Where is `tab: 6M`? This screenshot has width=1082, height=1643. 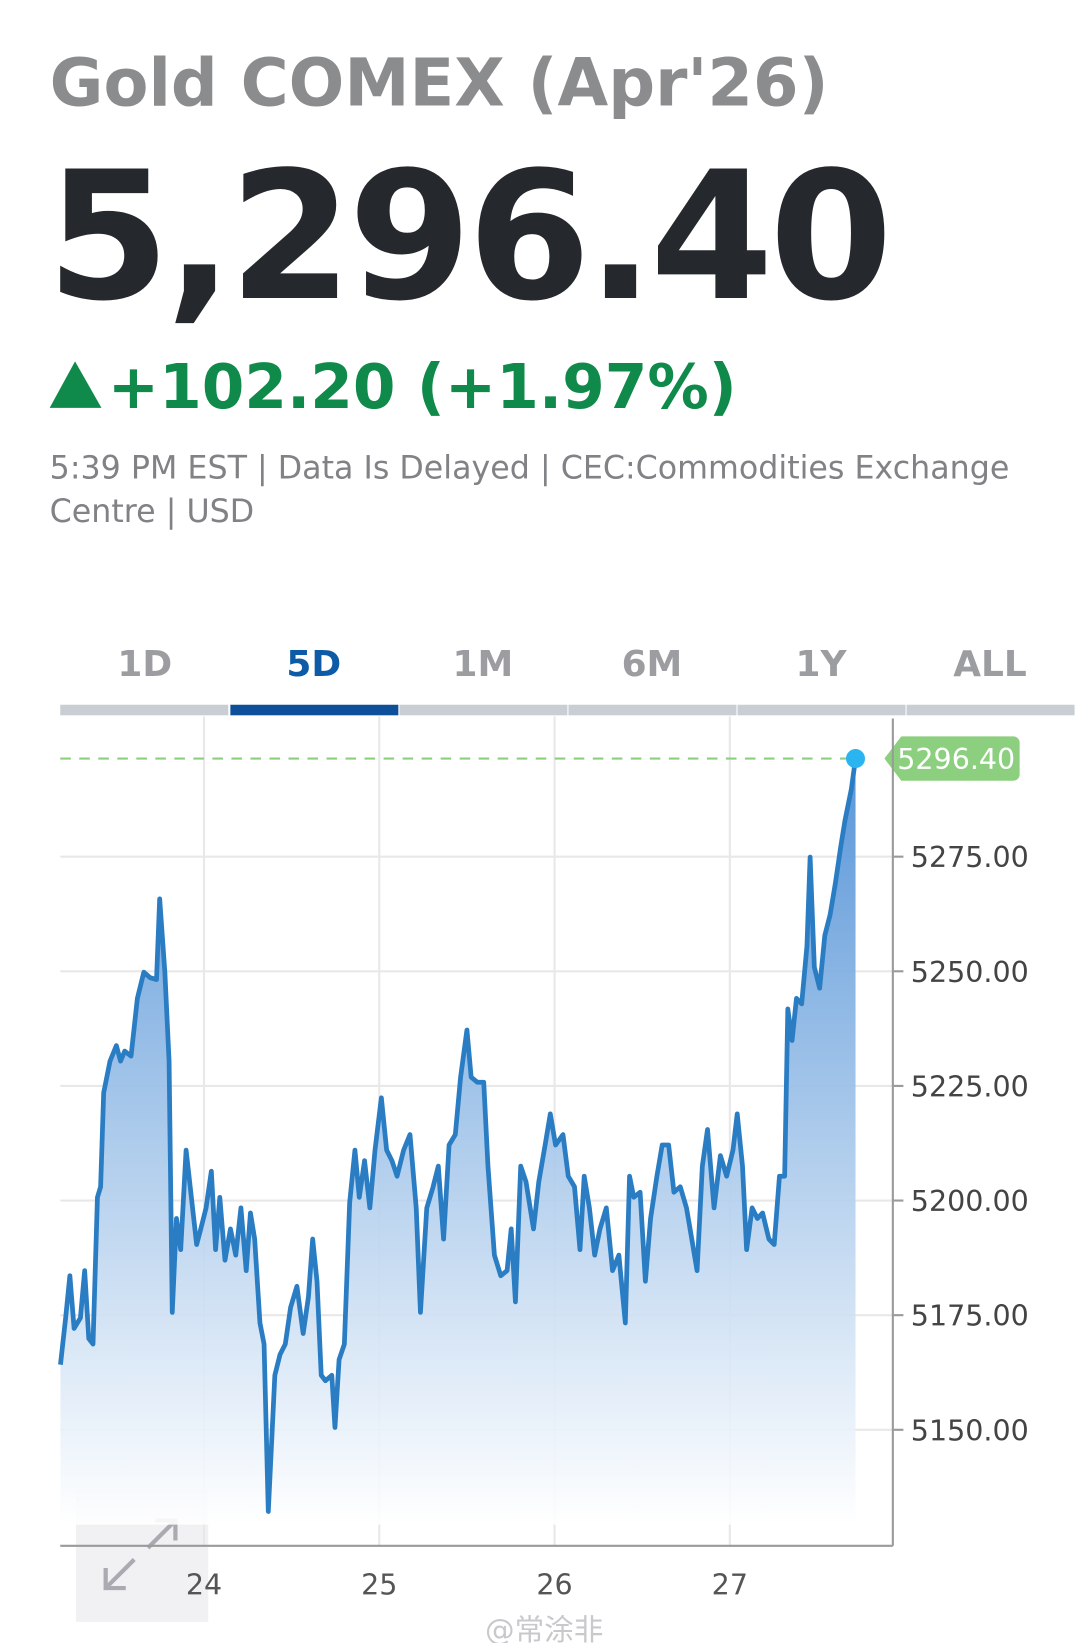
tab: 6M is located at coordinates (652, 664).